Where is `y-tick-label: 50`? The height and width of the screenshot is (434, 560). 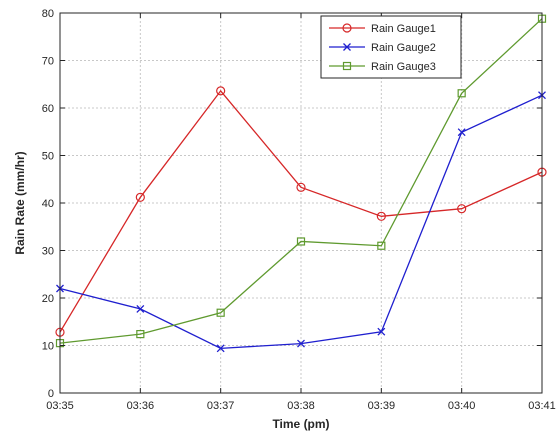 y-tick-label: 50 is located at coordinates (48, 157).